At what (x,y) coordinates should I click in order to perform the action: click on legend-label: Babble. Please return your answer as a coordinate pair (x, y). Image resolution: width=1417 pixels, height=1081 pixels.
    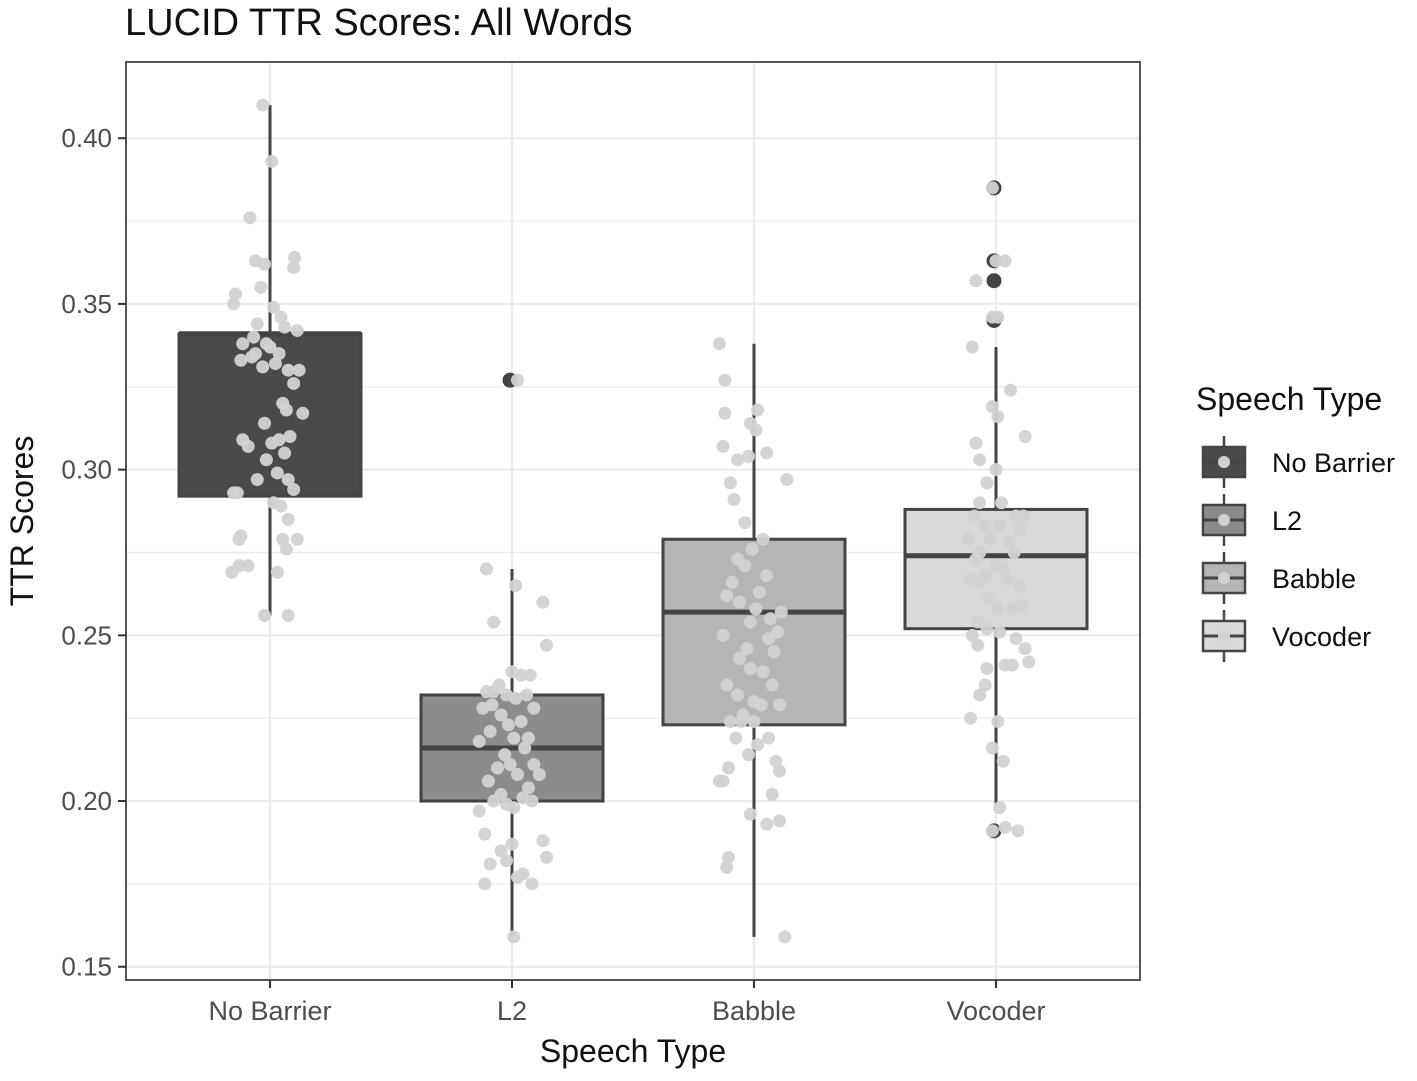
    Looking at the image, I should click on (1314, 579).